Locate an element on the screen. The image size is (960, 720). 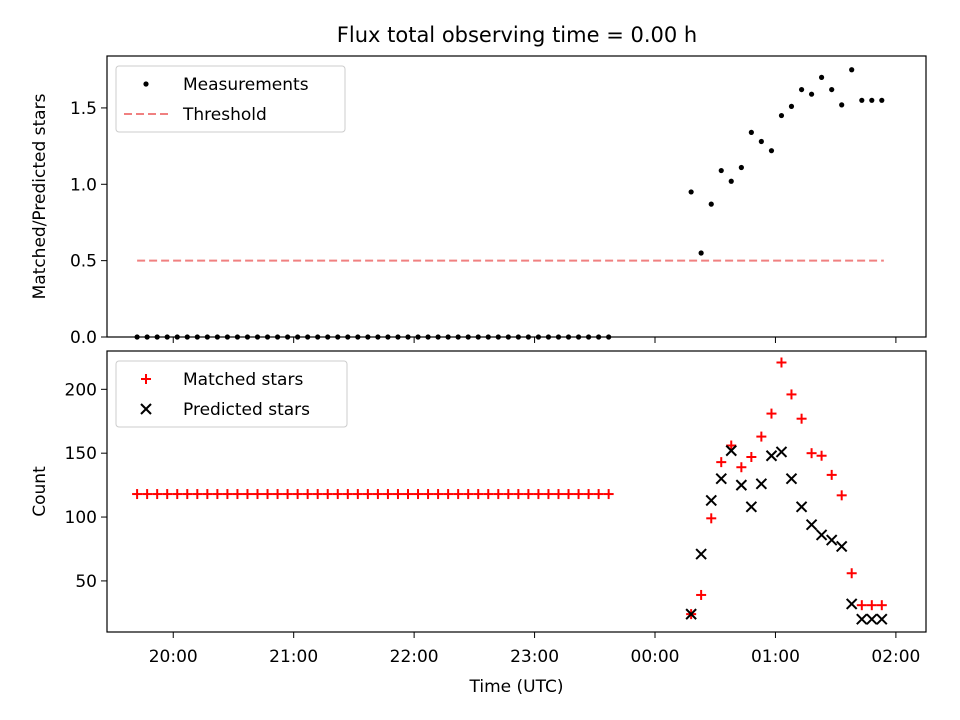
bottom-xlabel: Time (UTC) is located at coordinates (516, 687).